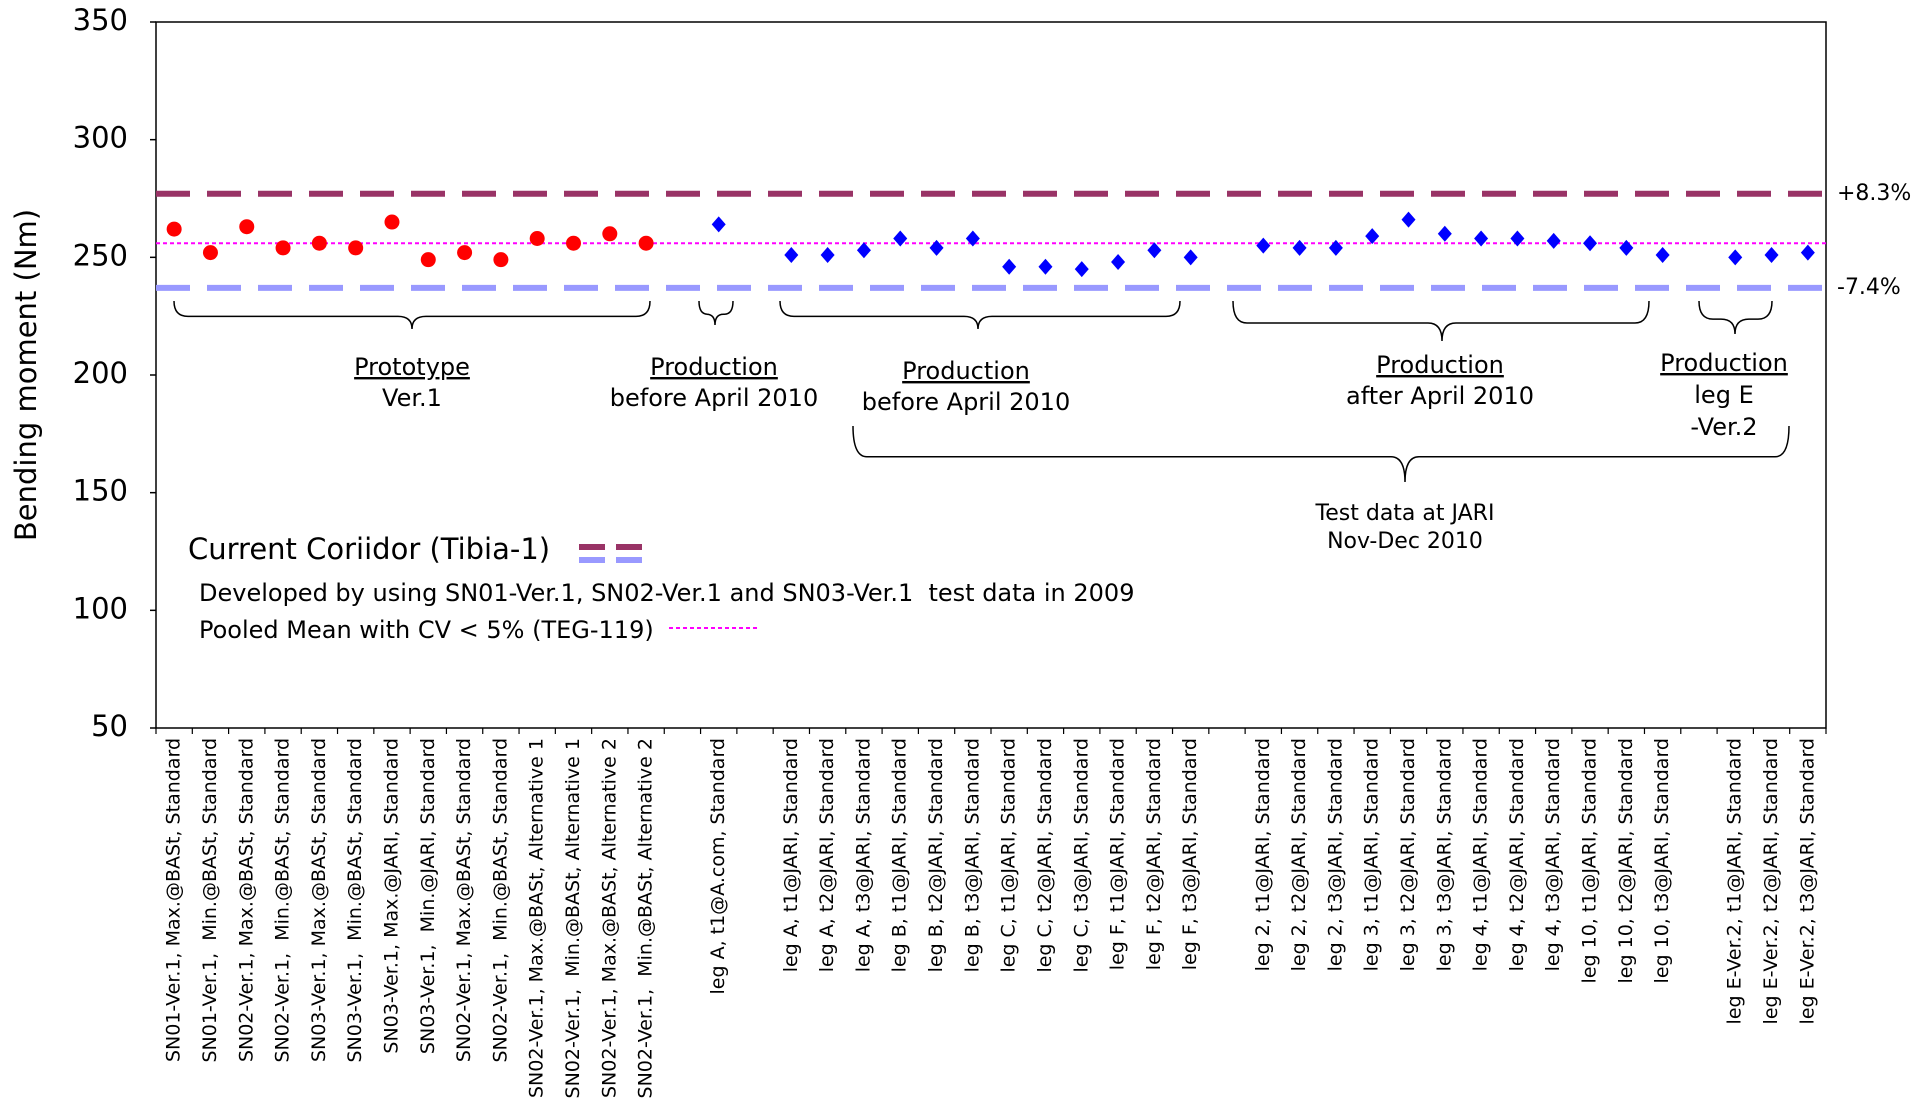  I want to click on x-tick-label: leg A, t1@A.com, Standard, so click(718, 866).